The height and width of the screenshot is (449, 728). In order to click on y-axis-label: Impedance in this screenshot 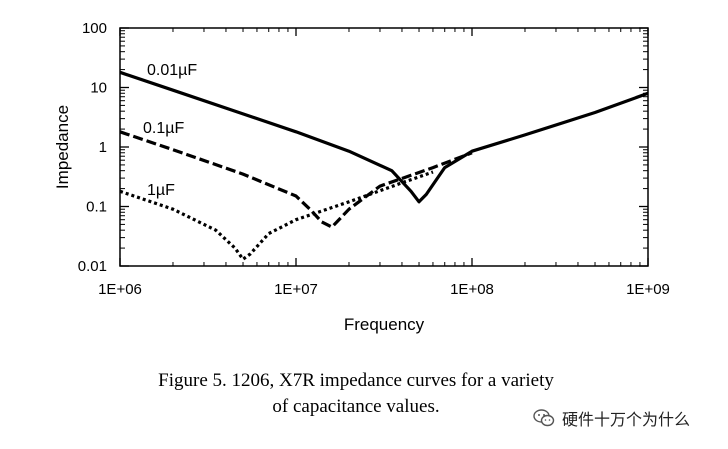, I will do `click(62, 147)`.